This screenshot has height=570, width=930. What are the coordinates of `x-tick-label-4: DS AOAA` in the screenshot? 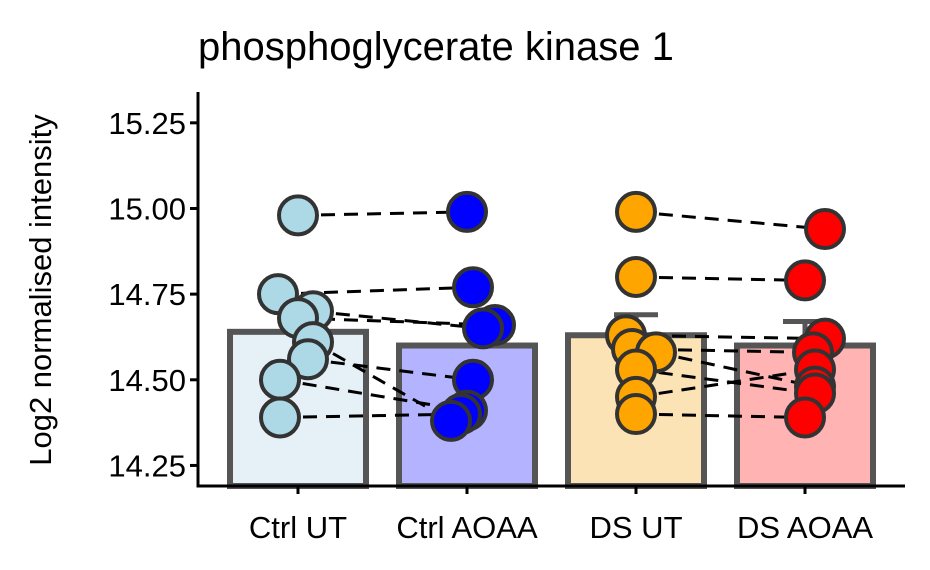 It's located at (805, 527).